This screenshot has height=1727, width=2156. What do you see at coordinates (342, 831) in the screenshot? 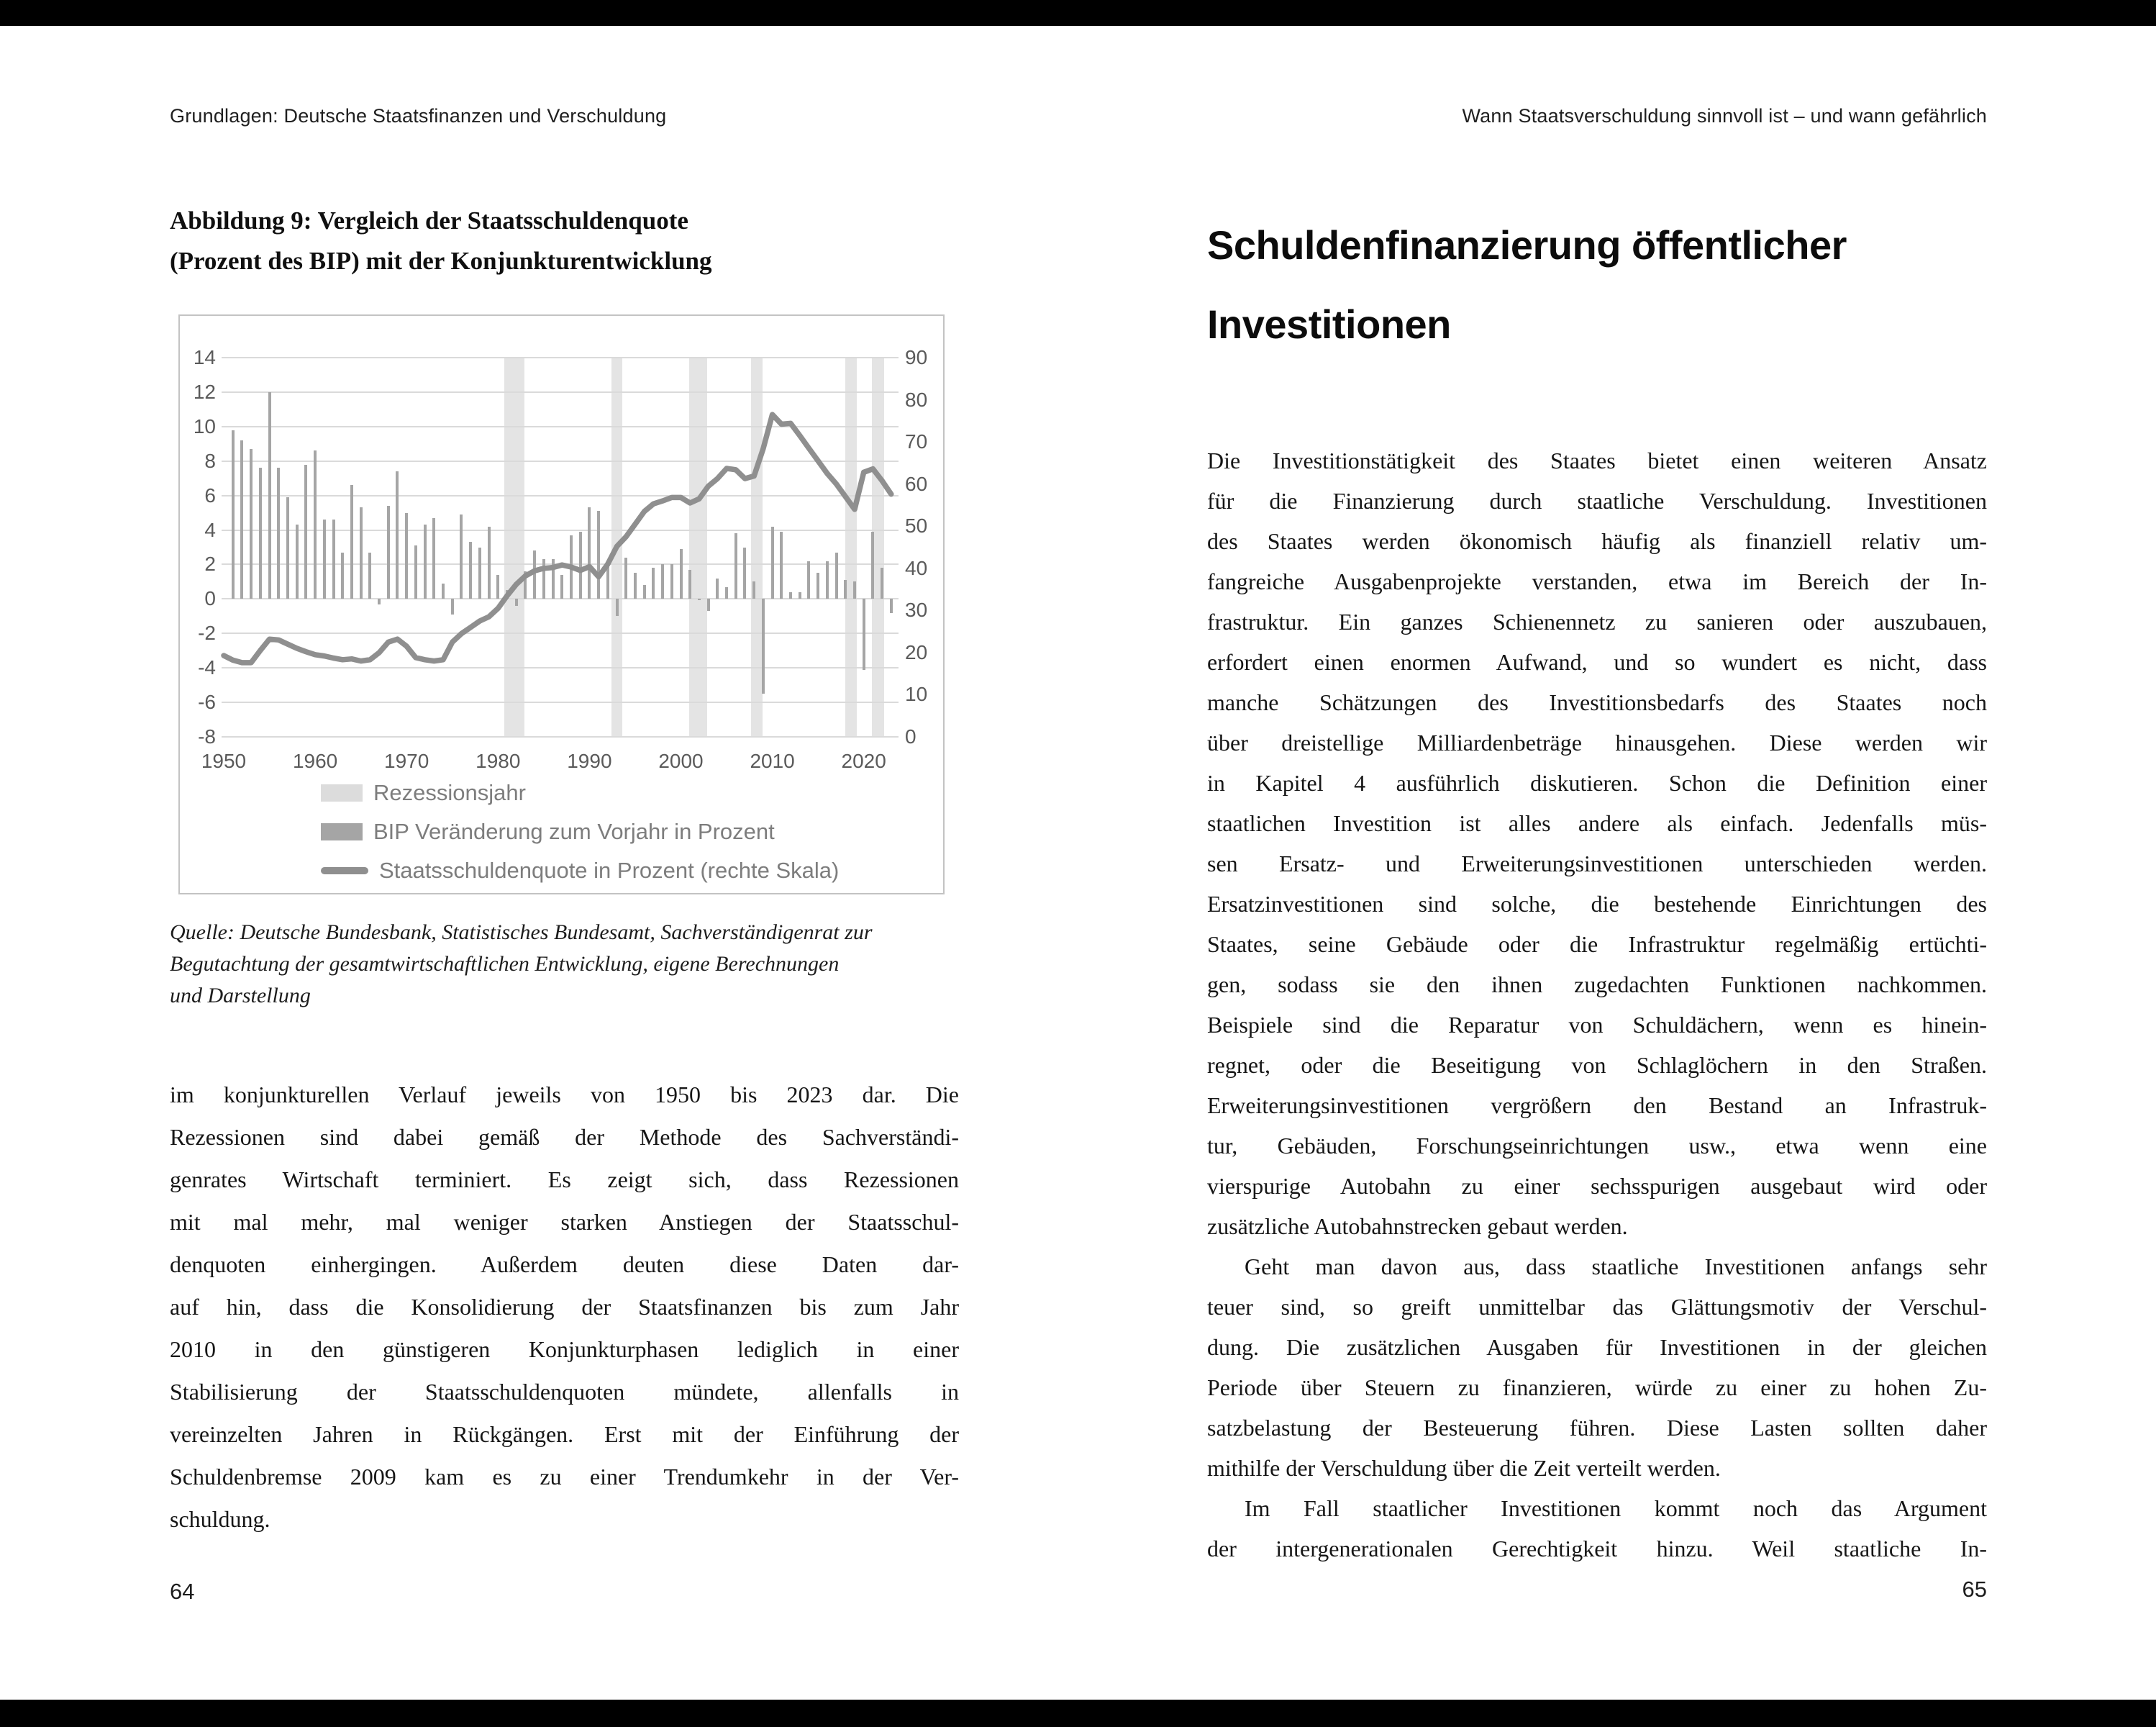
I see `gdp-bar-swatch-icon` at bounding box center [342, 831].